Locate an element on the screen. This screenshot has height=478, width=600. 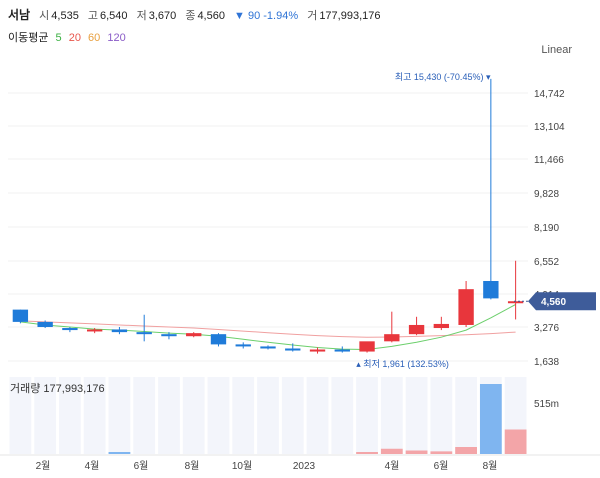
open-value: 4,535 is located at coordinates (65, 16).